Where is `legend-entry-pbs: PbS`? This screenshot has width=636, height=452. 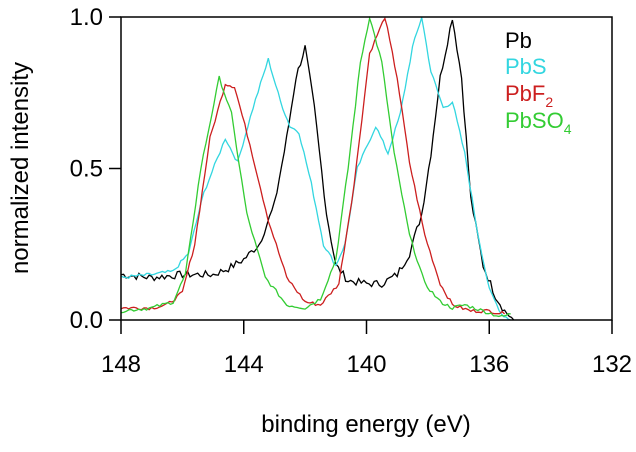
legend-entry-pbs: PbS is located at coordinates (526, 66).